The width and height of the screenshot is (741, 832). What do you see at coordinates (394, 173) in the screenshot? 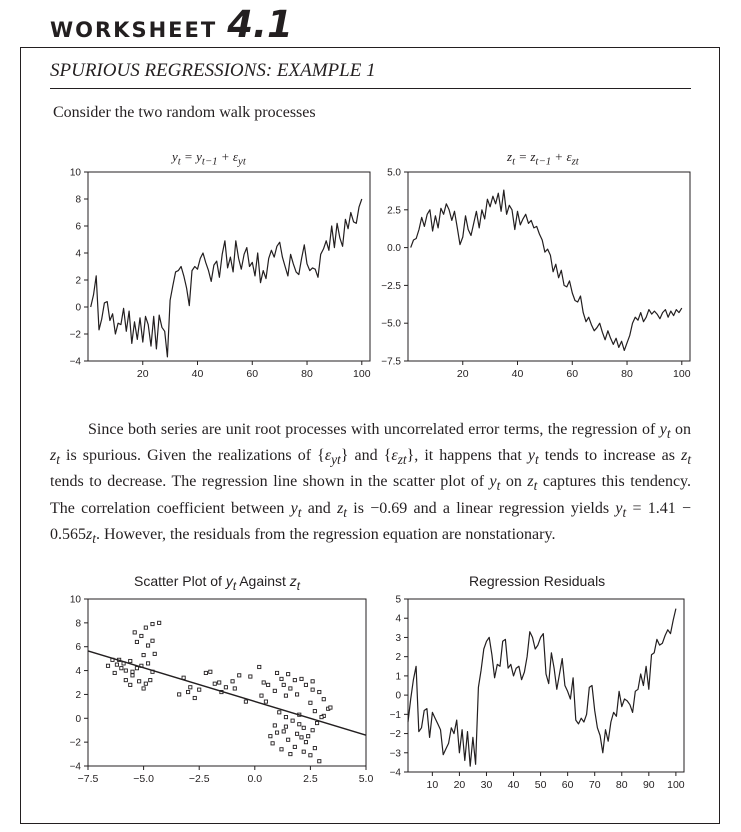
I see `y-tick-label: 5.0` at bounding box center [394, 173].